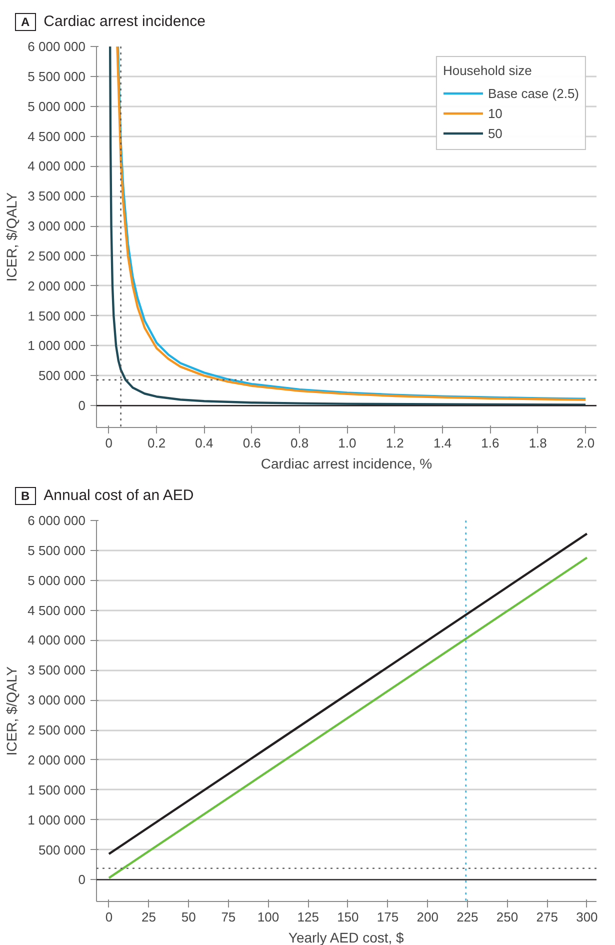  What do you see at coordinates (490, 443) in the screenshot?
I see `x-tick-label: 1.6` at bounding box center [490, 443].